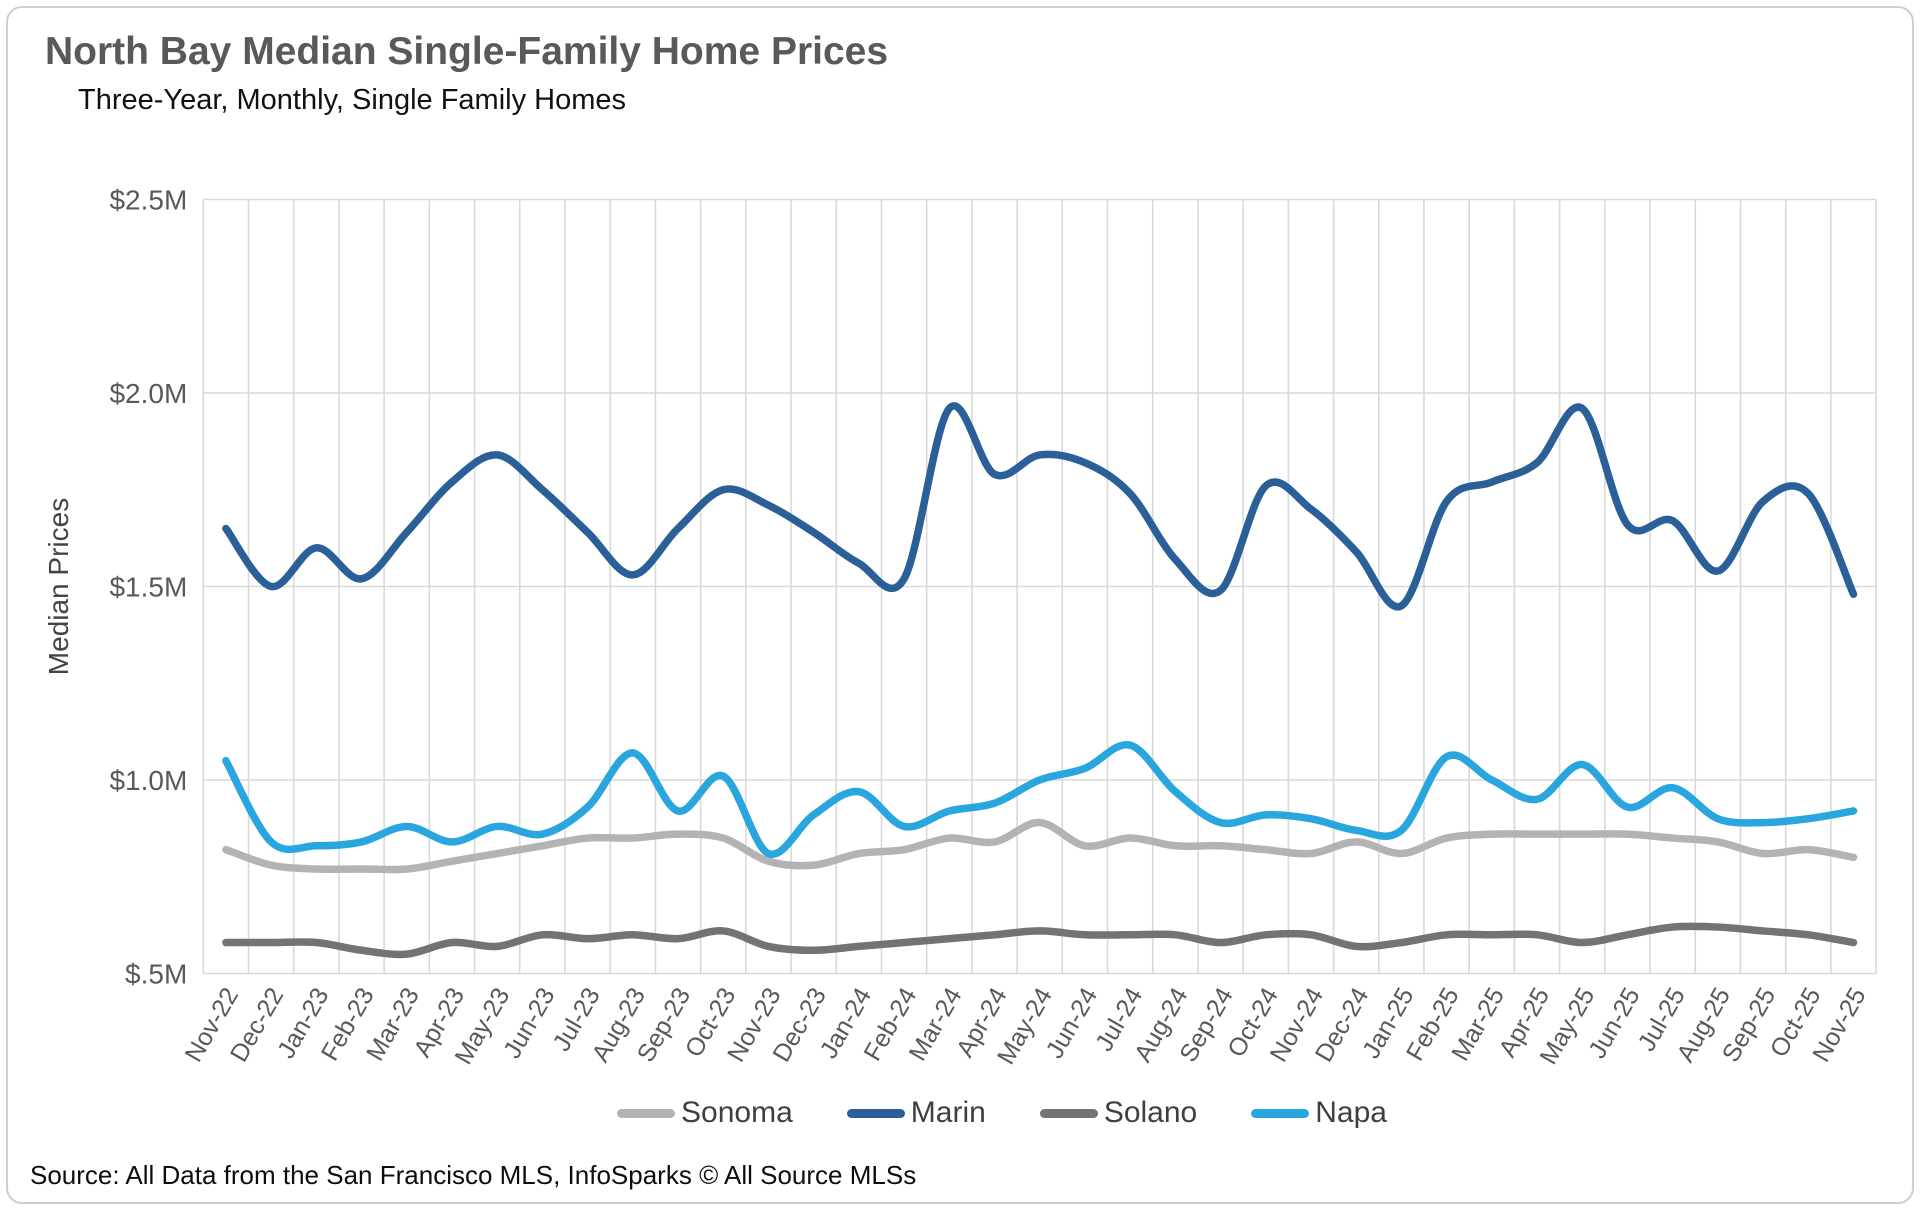 This screenshot has width=1920, height=1210. What do you see at coordinates (948, 1112) in the screenshot?
I see `legend-label-marin: Marin` at bounding box center [948, 1112].